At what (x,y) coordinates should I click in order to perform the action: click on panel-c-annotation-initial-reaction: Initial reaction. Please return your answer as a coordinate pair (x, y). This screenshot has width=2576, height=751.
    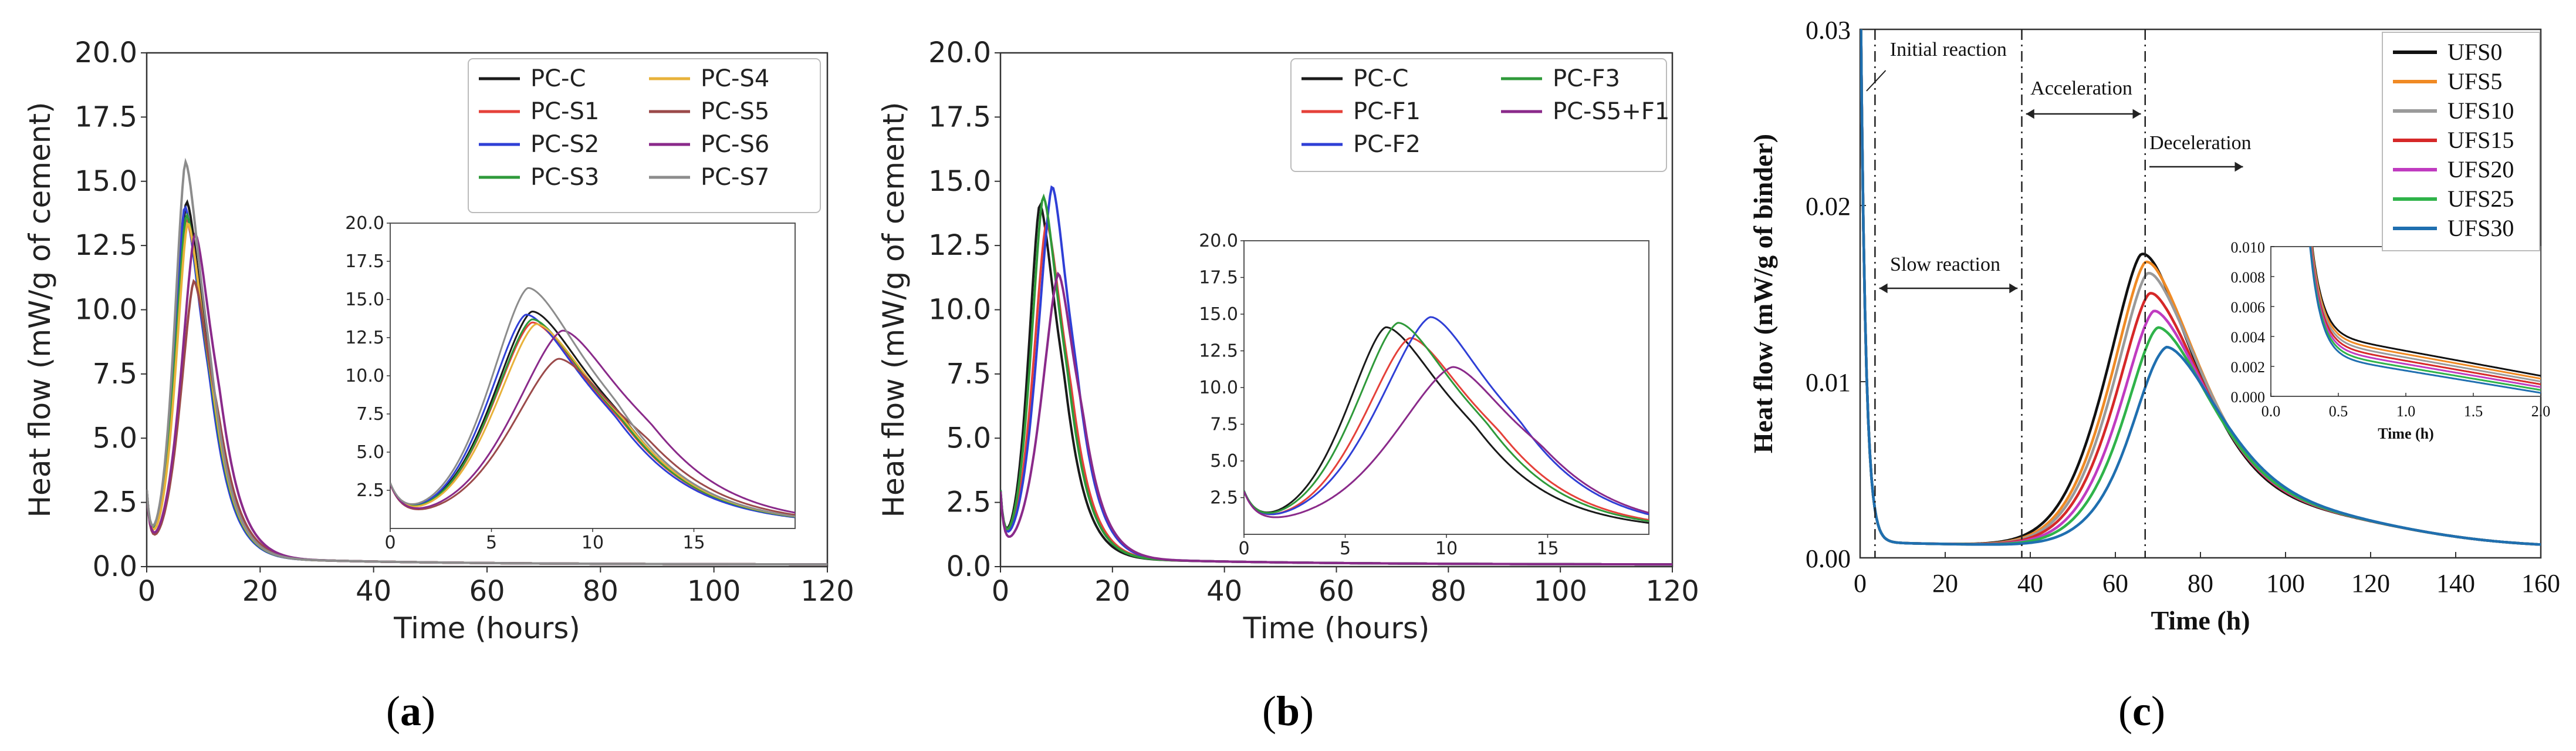
    Looking at the image, I should click on (1948, 50).